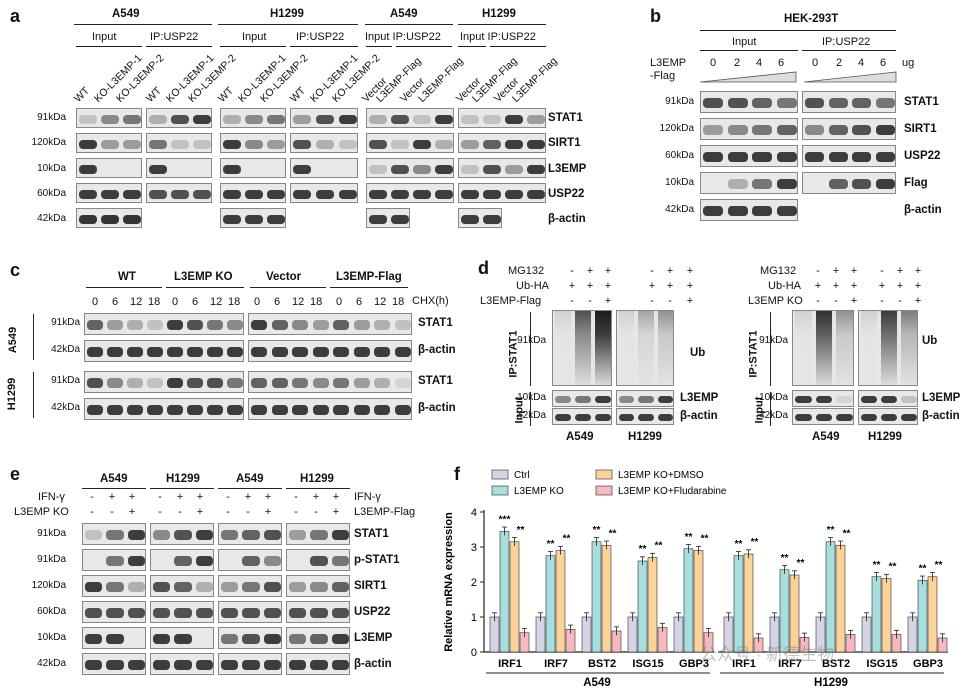 Image resolution: width=974 pixels, height=696 pixels. Describe the element at coordinates (889, 348) in the screenshot. I see `ub-smear` at that location.